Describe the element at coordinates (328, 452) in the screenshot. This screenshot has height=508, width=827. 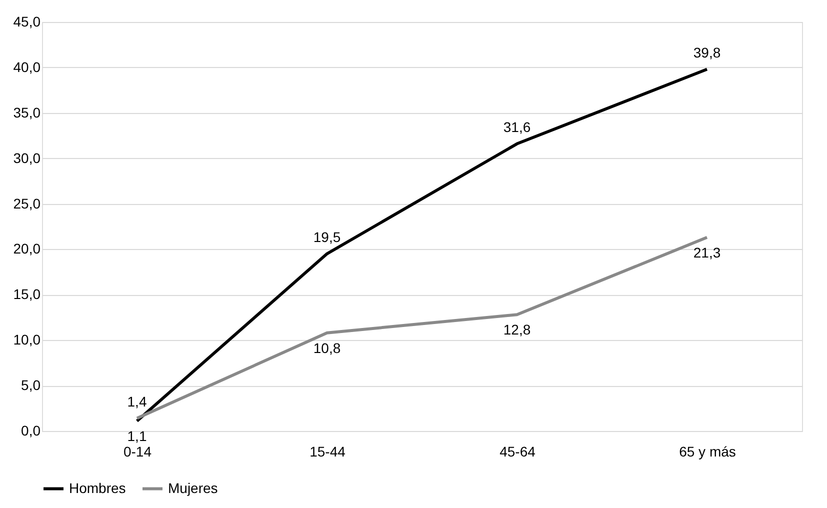
I see `x-tick-label: 15-44` at that location.